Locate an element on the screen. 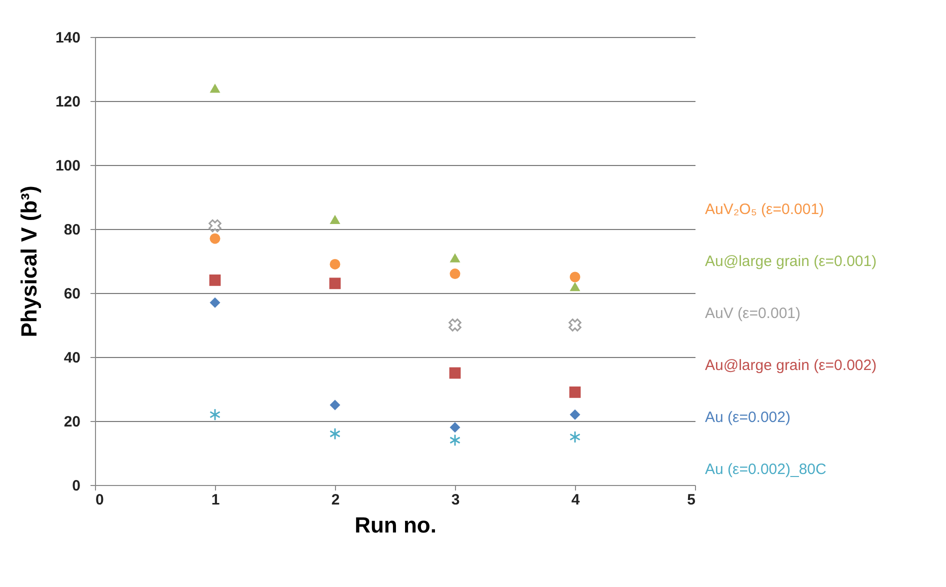 This screenshot has width=946, height=587. x-axis-title: Run no. is located at coordinates (395, 525).